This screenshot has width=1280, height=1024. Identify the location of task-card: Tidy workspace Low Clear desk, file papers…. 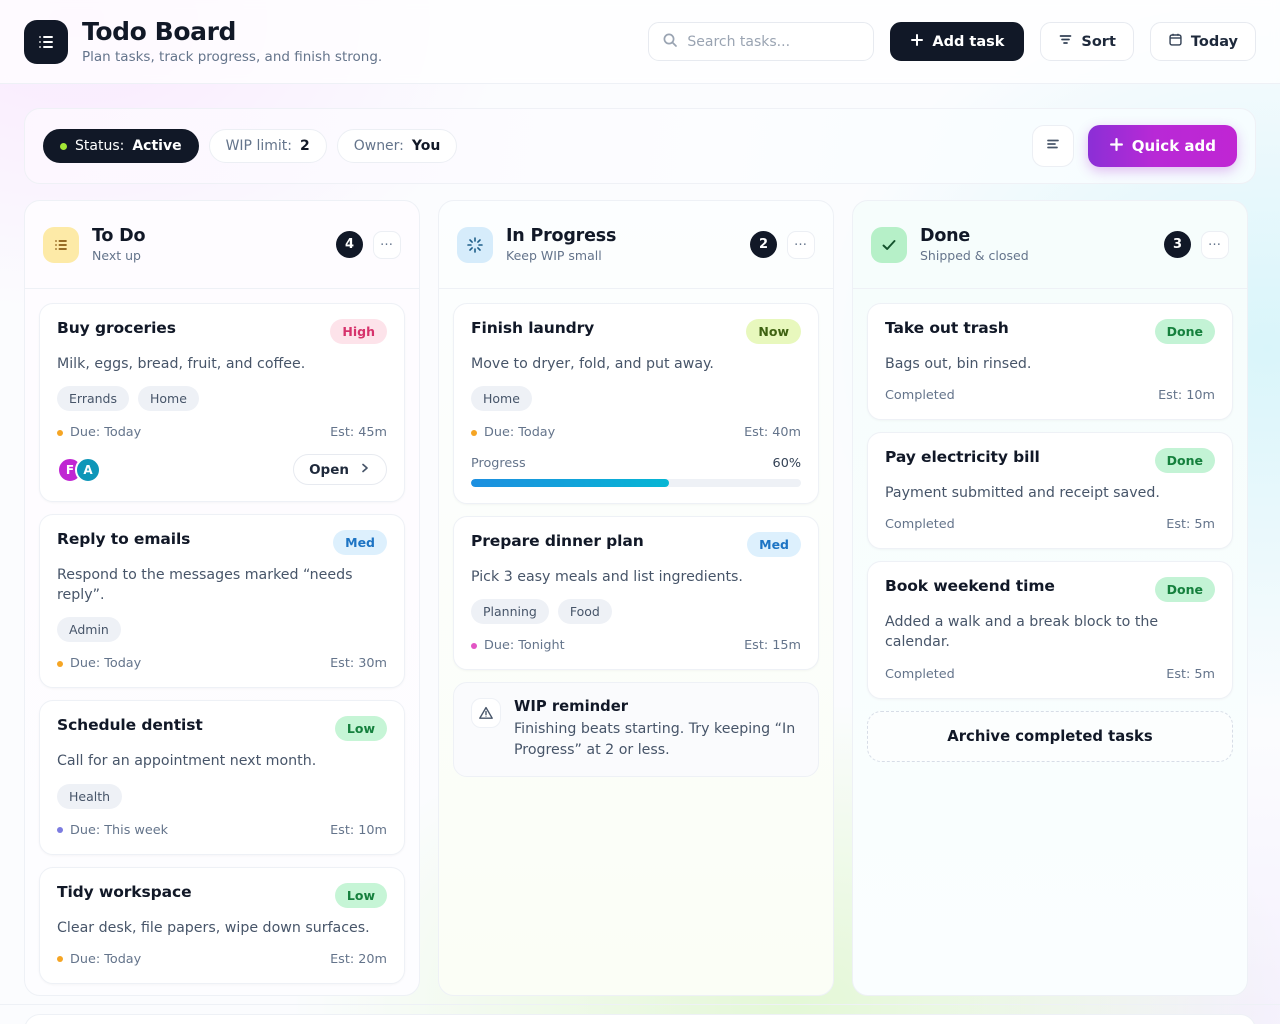
(222, 925).